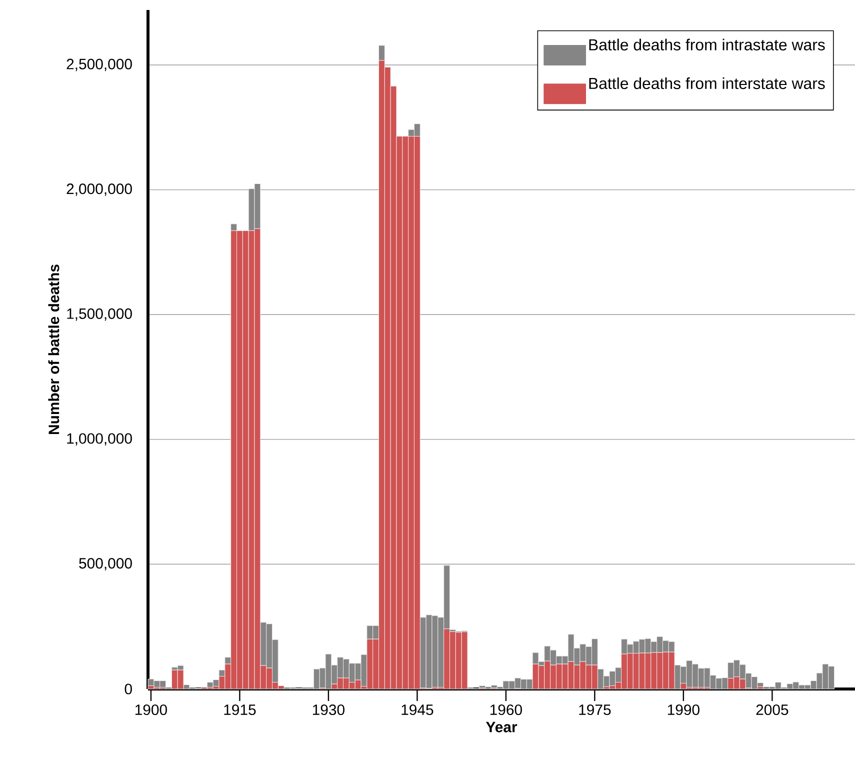 The height and width of the screenshot is (762, 855). What do you see at coordinates (418, 710) in the screenshot?
I see `x-tick-label: 1945` at bounding box center [418, 710].